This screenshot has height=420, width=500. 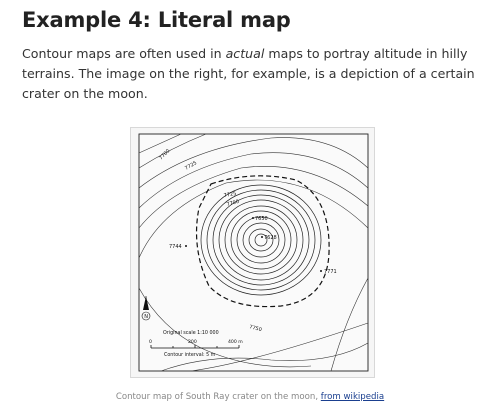 I want to click on elevation-label-7750: 7750, so click(x=255, y=328).